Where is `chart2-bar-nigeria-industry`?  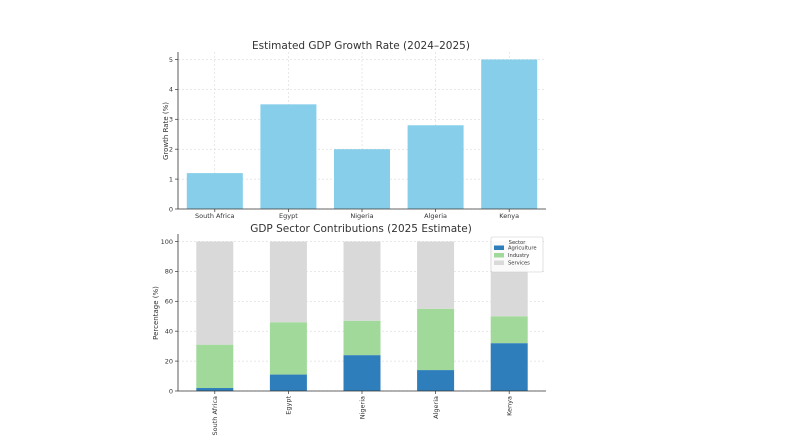 chart2-bar-nigeria-industry is located at coordinates (362, 338).